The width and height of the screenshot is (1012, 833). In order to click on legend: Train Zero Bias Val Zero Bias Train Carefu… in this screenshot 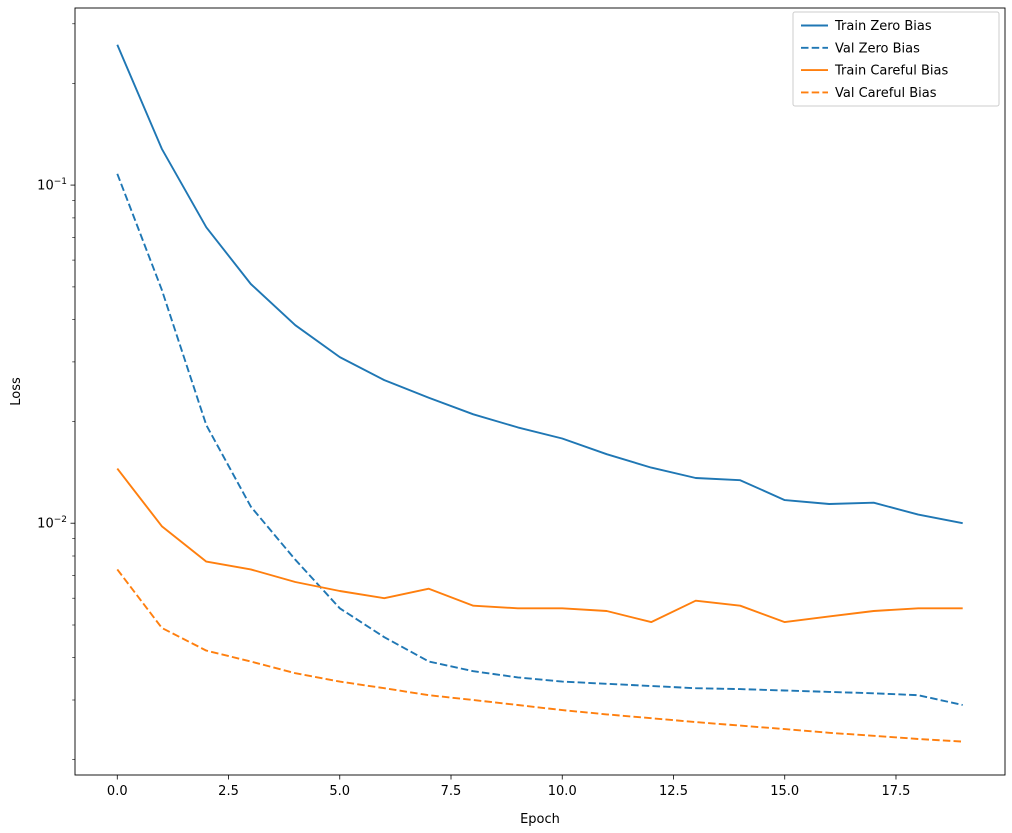, I will do `click(896, 59)`.